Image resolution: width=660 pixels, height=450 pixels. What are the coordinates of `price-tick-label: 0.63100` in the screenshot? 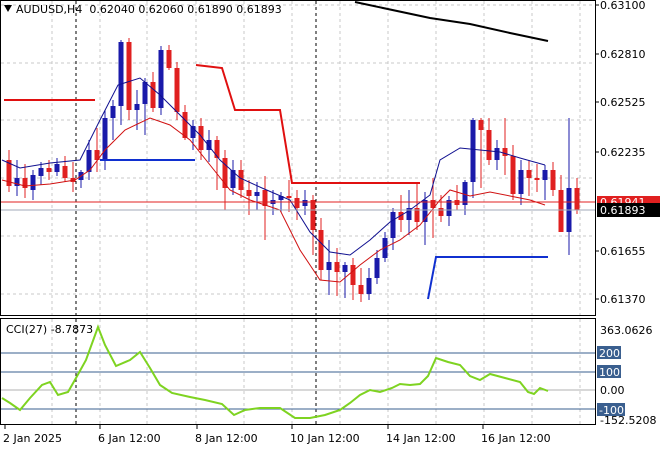 It's located at (623, 6).